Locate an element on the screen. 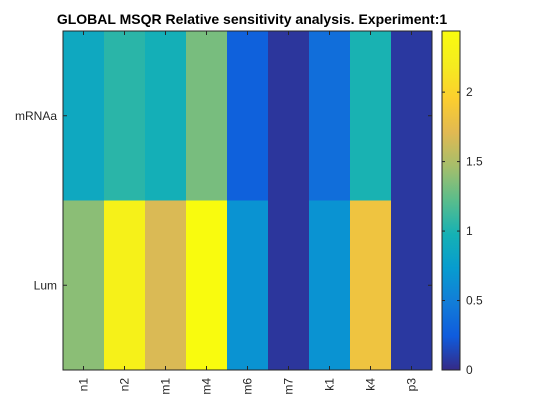 The width and height of the screenshot is (560, 420). x-tick-label: n1 is located at coordinates (84, 385).